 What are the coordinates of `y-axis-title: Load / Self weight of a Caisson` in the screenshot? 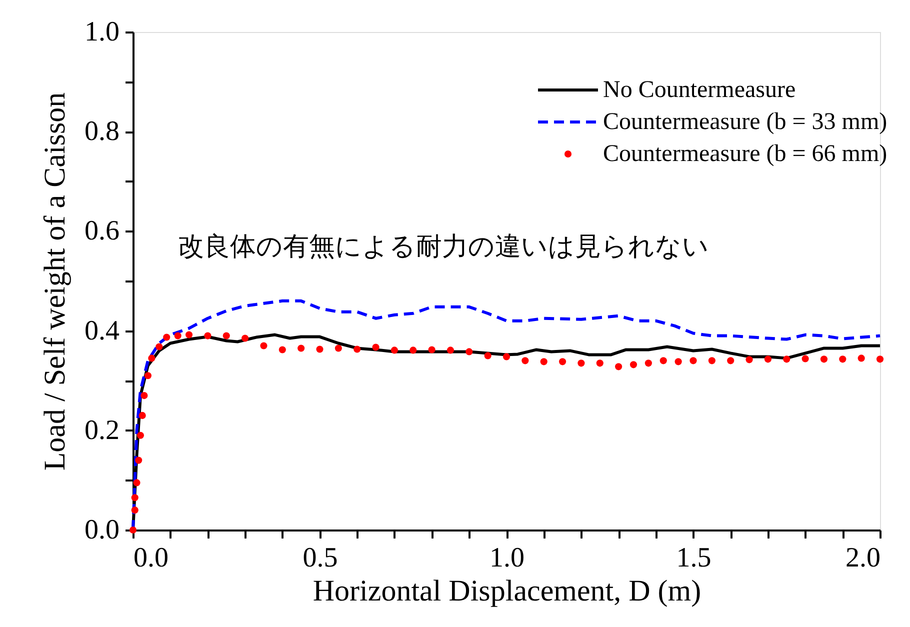 It's located at (55, 281).